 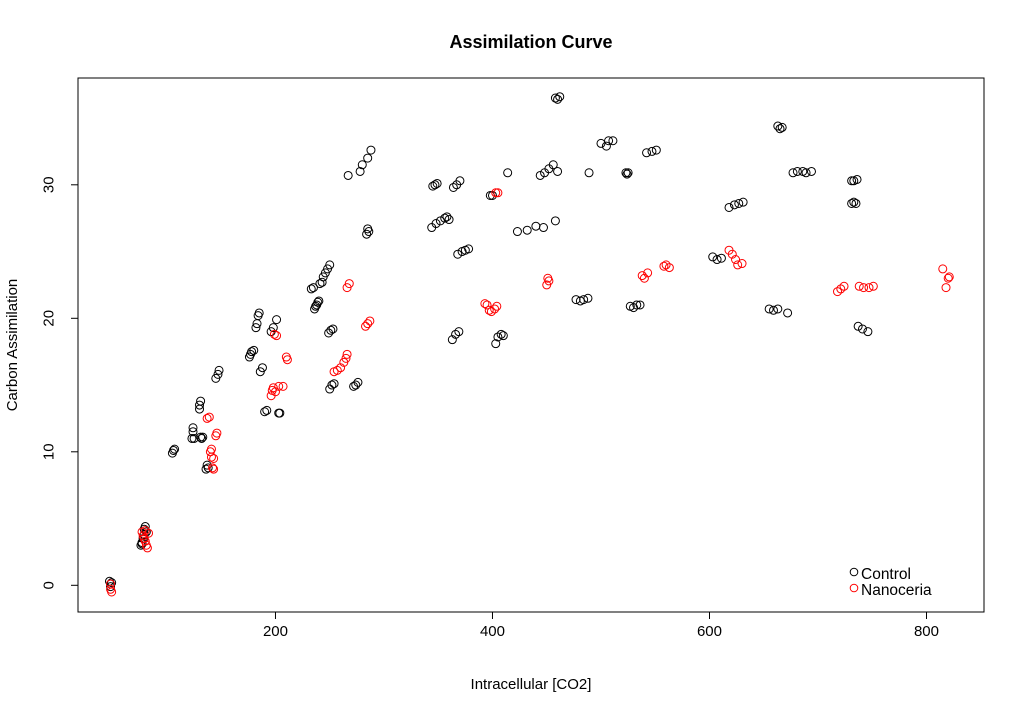 I want to click on y-tick-label: 30, so click(x=49, y=184).